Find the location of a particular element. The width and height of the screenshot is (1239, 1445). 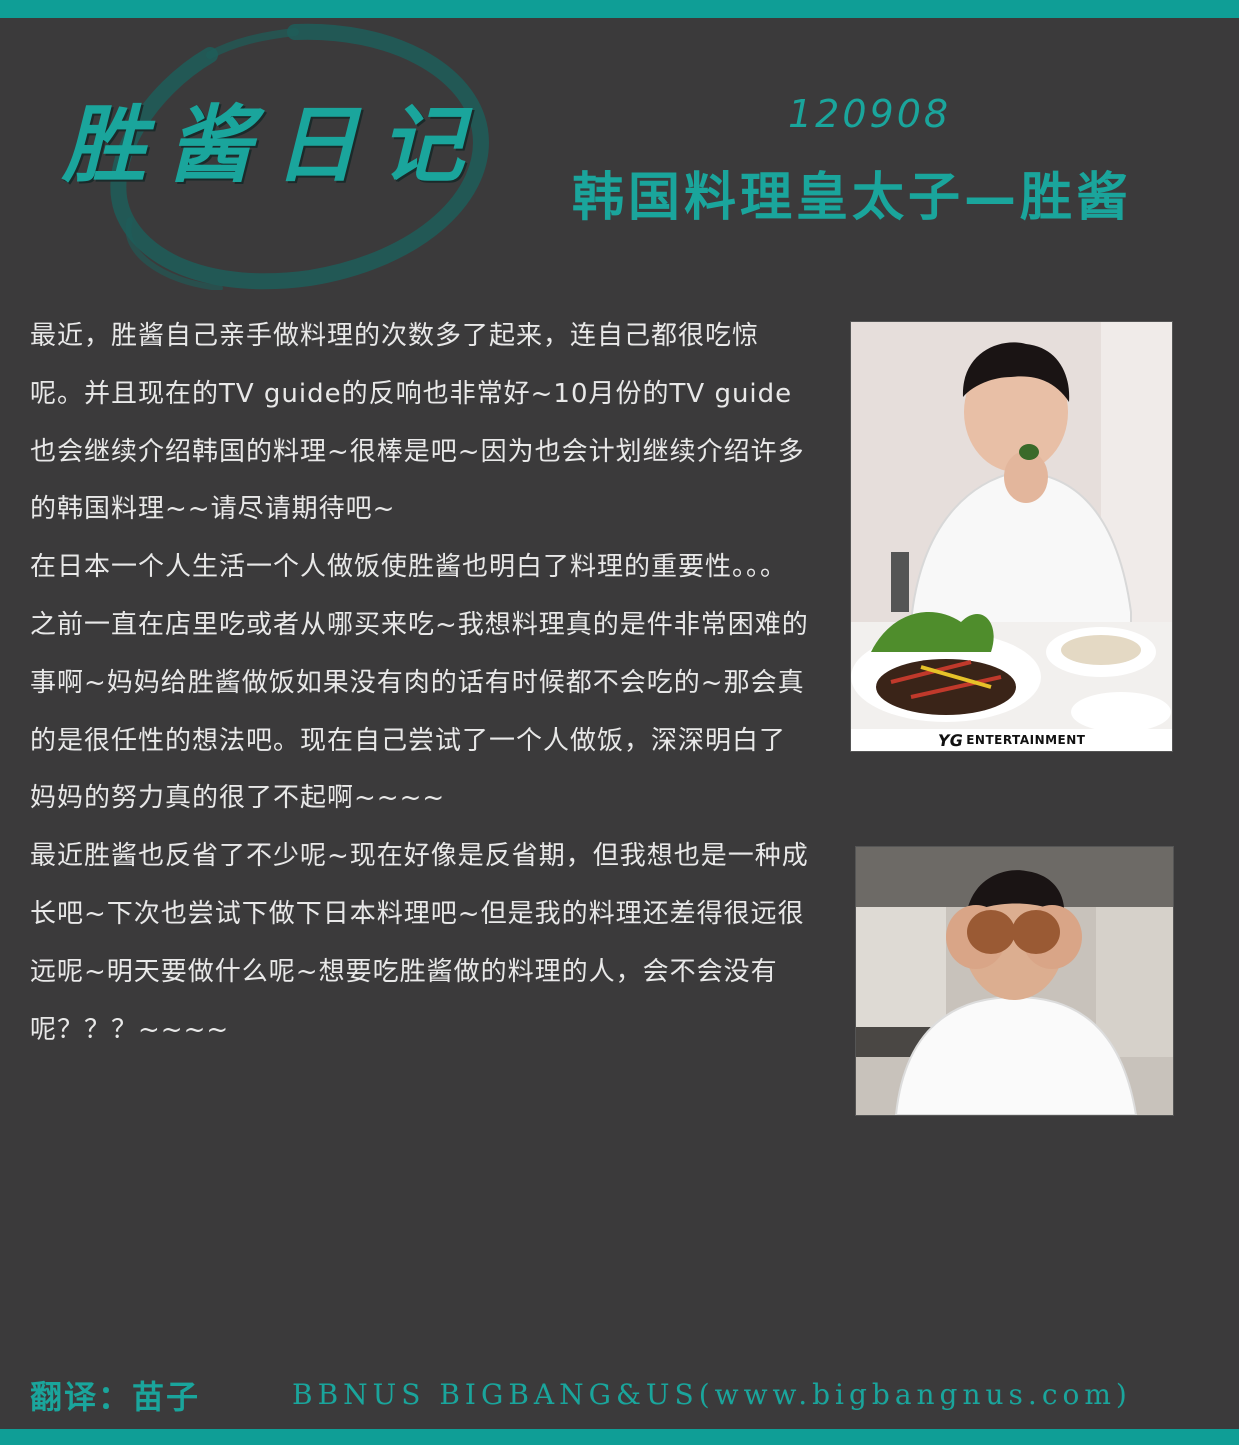

bottom-accent-bar is located at coordinates (619, 1437).